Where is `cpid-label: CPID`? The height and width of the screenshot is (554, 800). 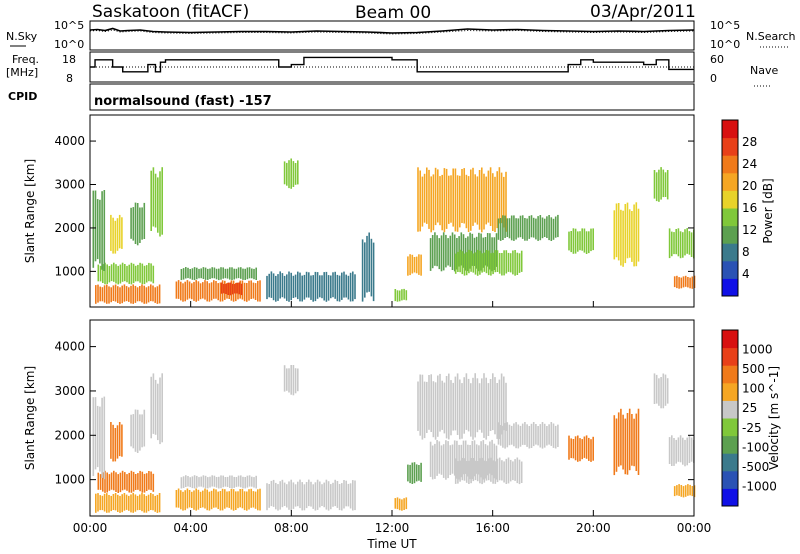 cpid-label: CPID is located at coordinates (22, 96).